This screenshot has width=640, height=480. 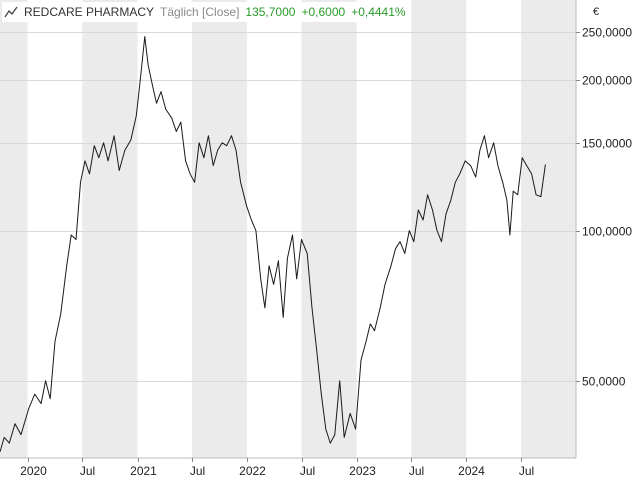 I want to click on last-price: 135,7000, so click(x=270, y=12).